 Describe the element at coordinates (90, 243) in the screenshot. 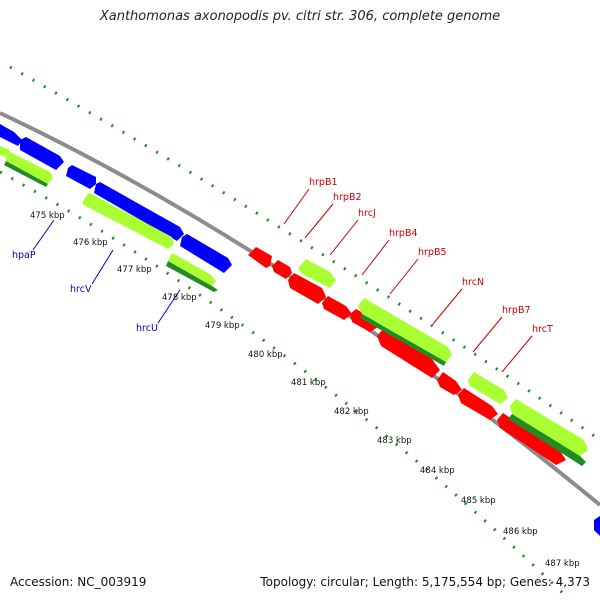

I see `kbp-label: 476 kbp` at that location.